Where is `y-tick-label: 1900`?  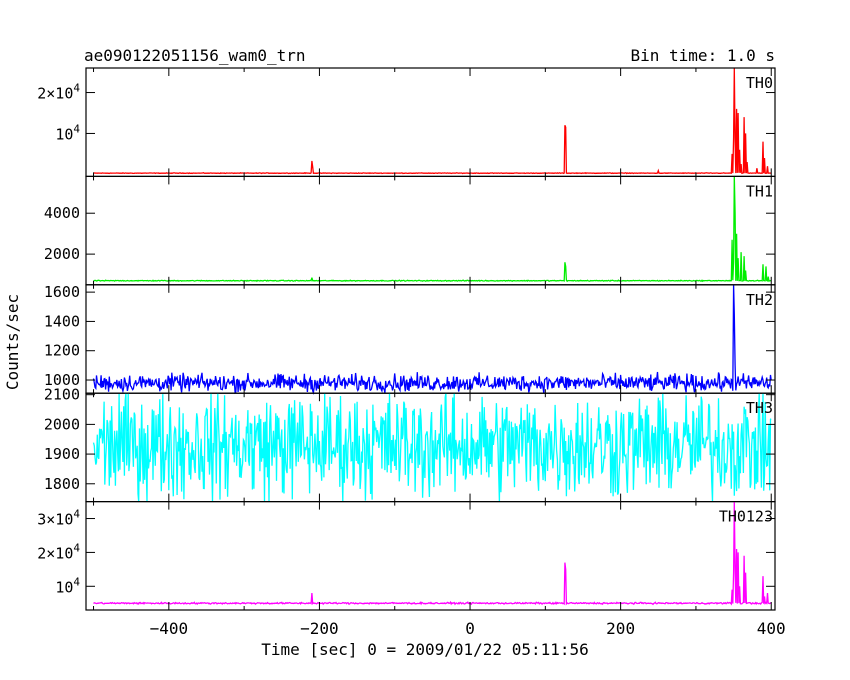 y-tick-label: 1900 is located at coordinates (62, 454).